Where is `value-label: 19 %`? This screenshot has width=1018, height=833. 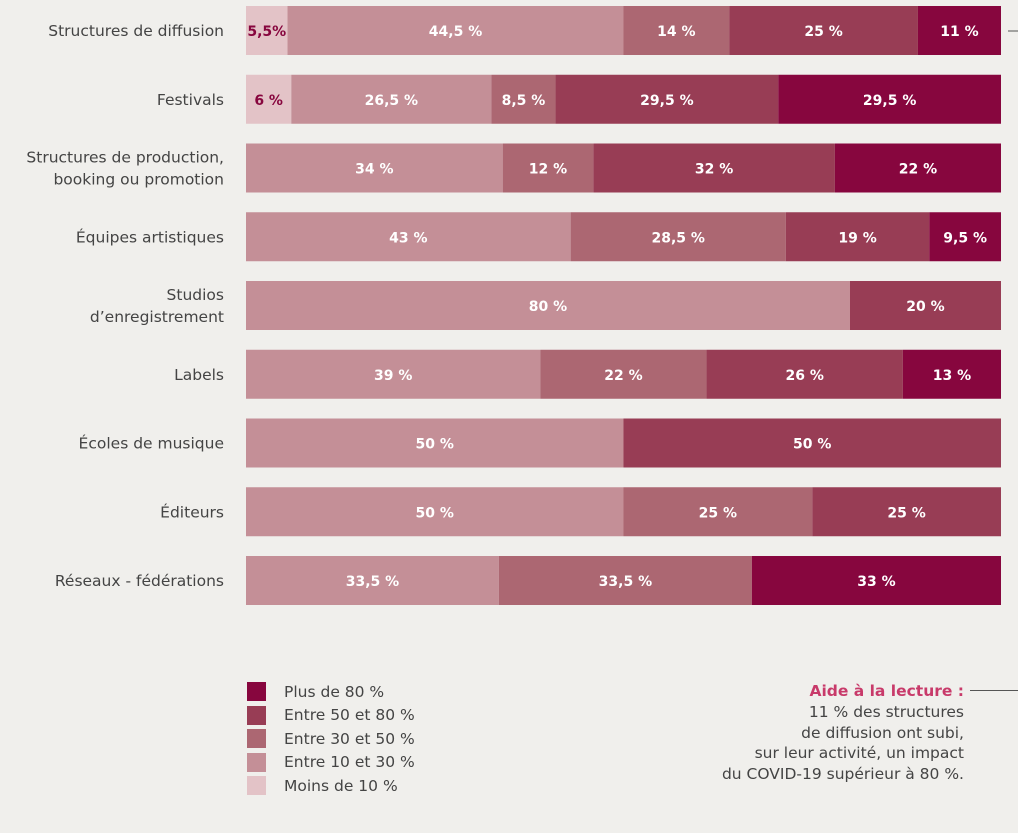
value-label: 19 % is located at coordinates (857, 238).